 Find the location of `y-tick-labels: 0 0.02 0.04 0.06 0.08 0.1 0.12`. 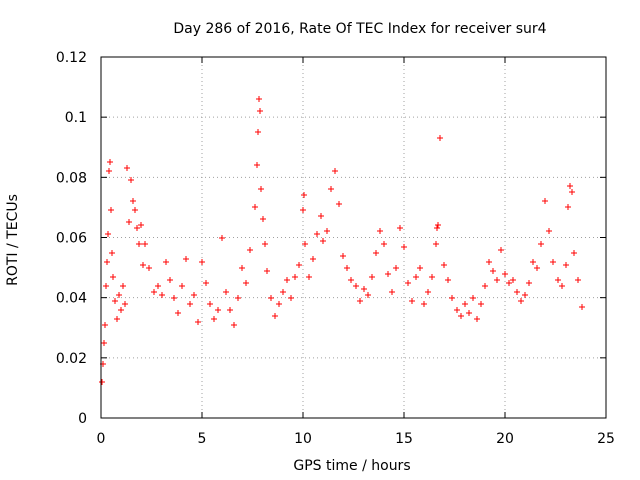

y-tick-labels: 0 0.02 0.04 0.06 0.08 0.1 0.12 is located at coordinates (71, 238).